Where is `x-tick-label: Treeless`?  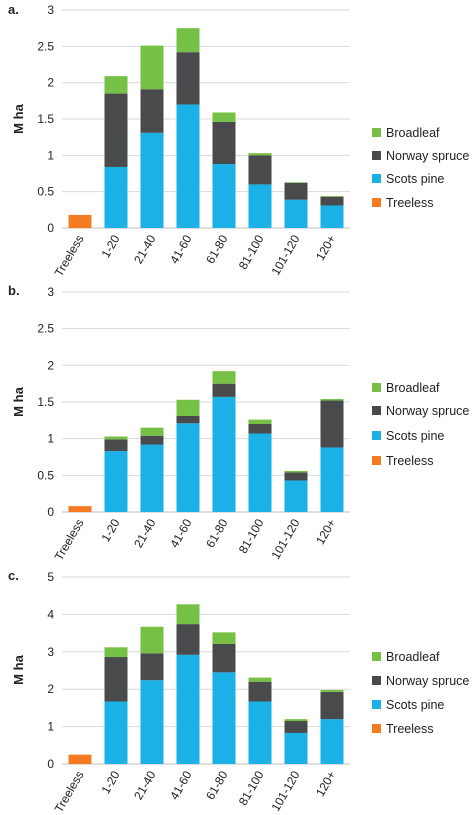
x-tick-label: Treeless is located at coordinates (69, 540).